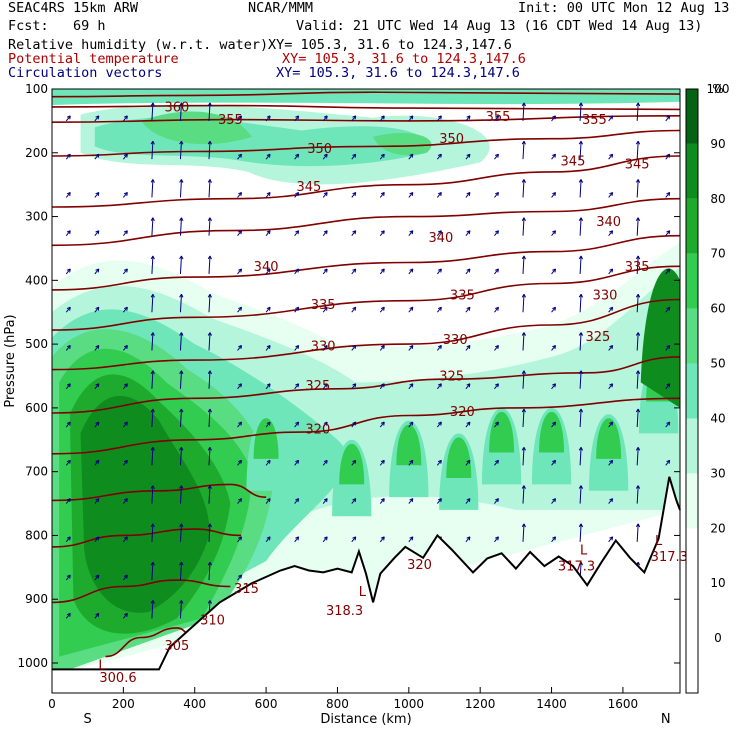 The image size is (740, 740). What do you see at coordinates (462, 412) in the screenshot?
I see `theta-label-22: 320` at bounding box center [462, 412].